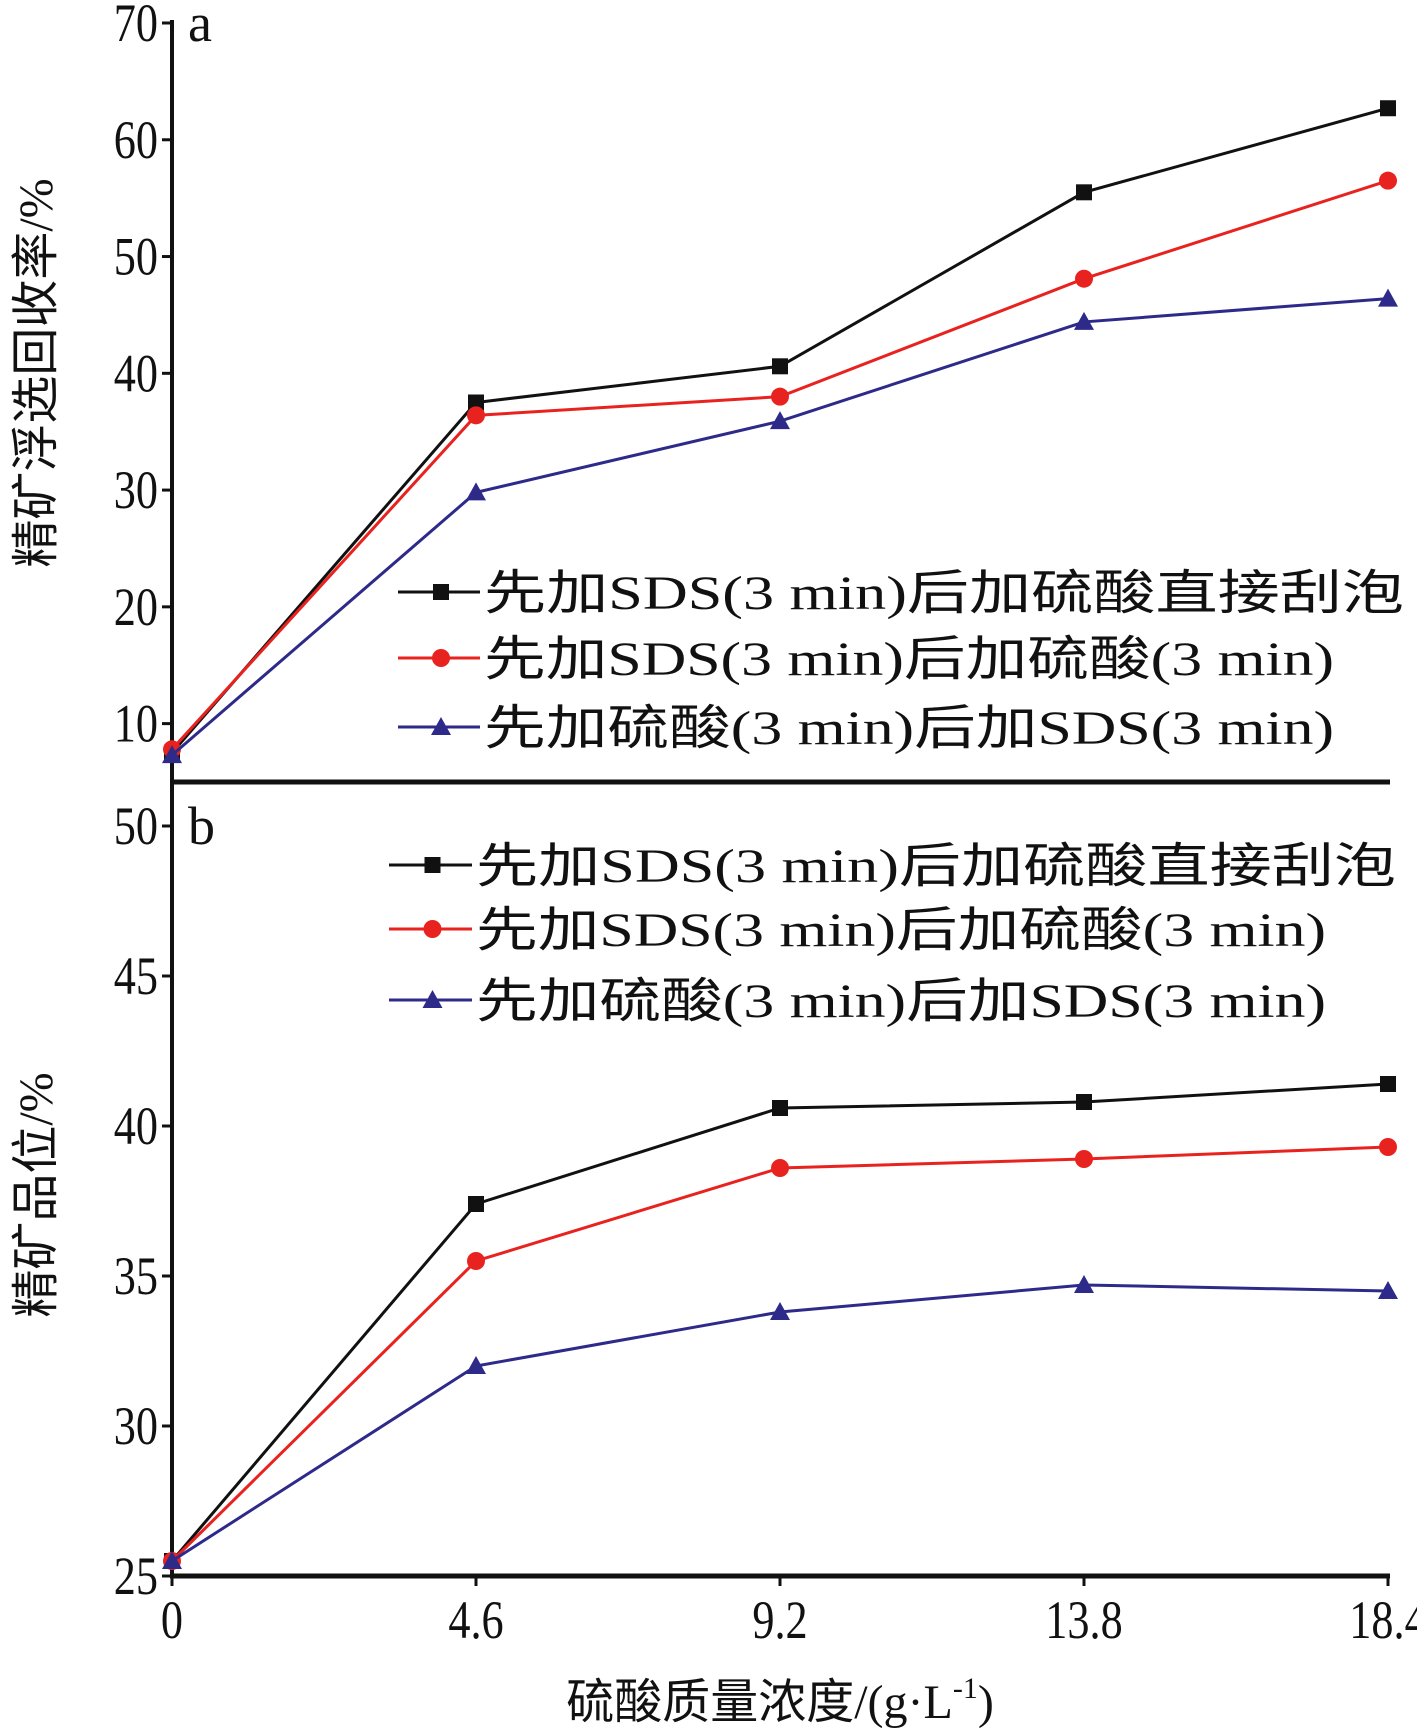  What do you see at coordinates (136, 607) in the screenshot?
I see `y-tick-label: 20` at bounding box center [136, 607].